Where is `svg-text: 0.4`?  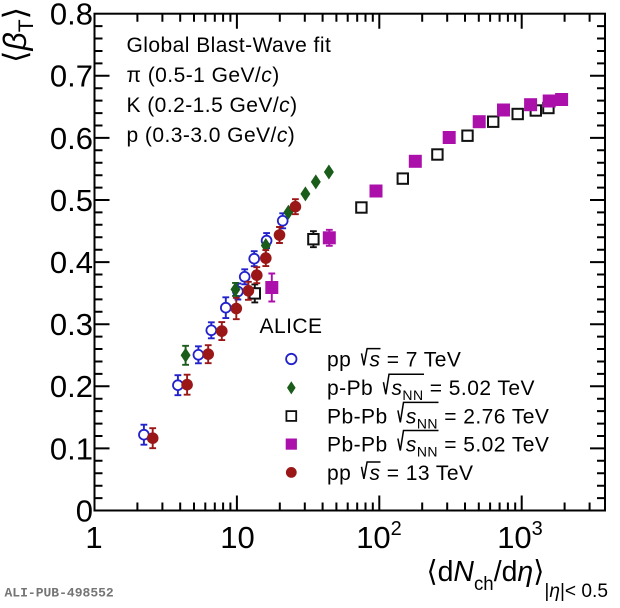 svg-text: 0.4 is located at coordinates (71, 262).